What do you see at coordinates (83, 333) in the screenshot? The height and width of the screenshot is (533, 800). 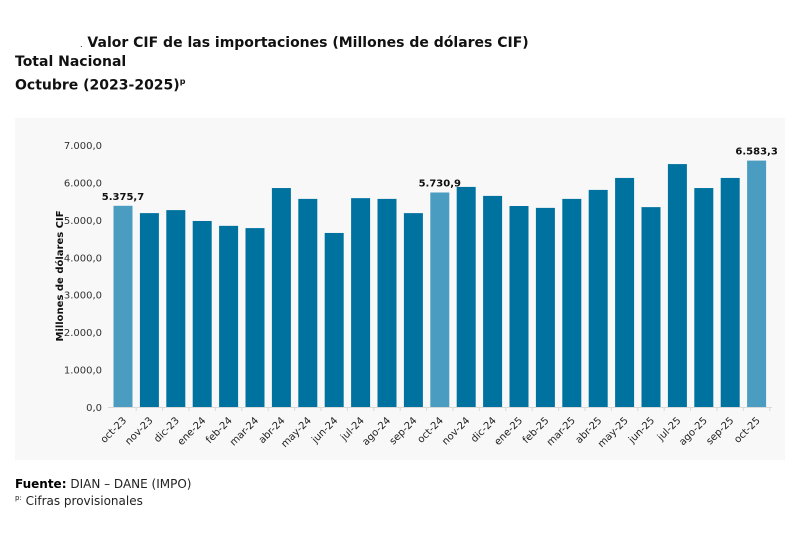 I see `y-tick-label: 2.000,0` at bounding box center [83, 333].